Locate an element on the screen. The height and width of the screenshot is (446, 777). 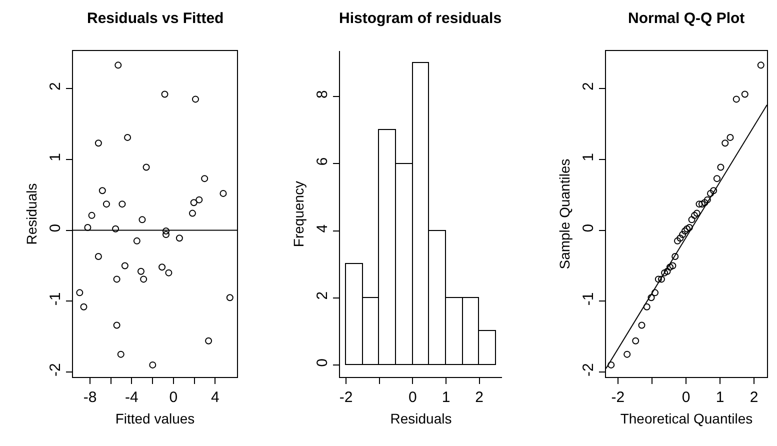
x-axis-title: Residuals is located at coordinates (421, 418).